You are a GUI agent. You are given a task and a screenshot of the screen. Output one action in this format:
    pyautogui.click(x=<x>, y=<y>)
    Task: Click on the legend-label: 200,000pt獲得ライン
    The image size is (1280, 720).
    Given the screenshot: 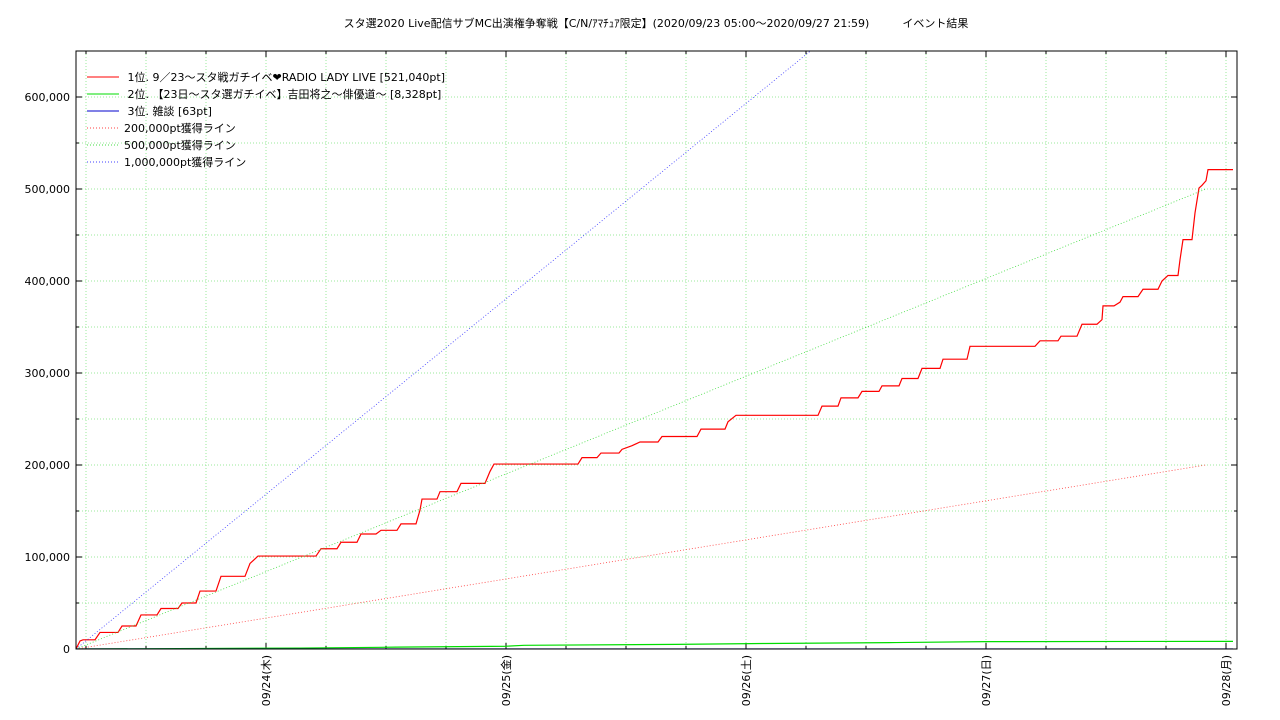 What is the action you would take?
    pyautogui.click(x=180, y=128)
    